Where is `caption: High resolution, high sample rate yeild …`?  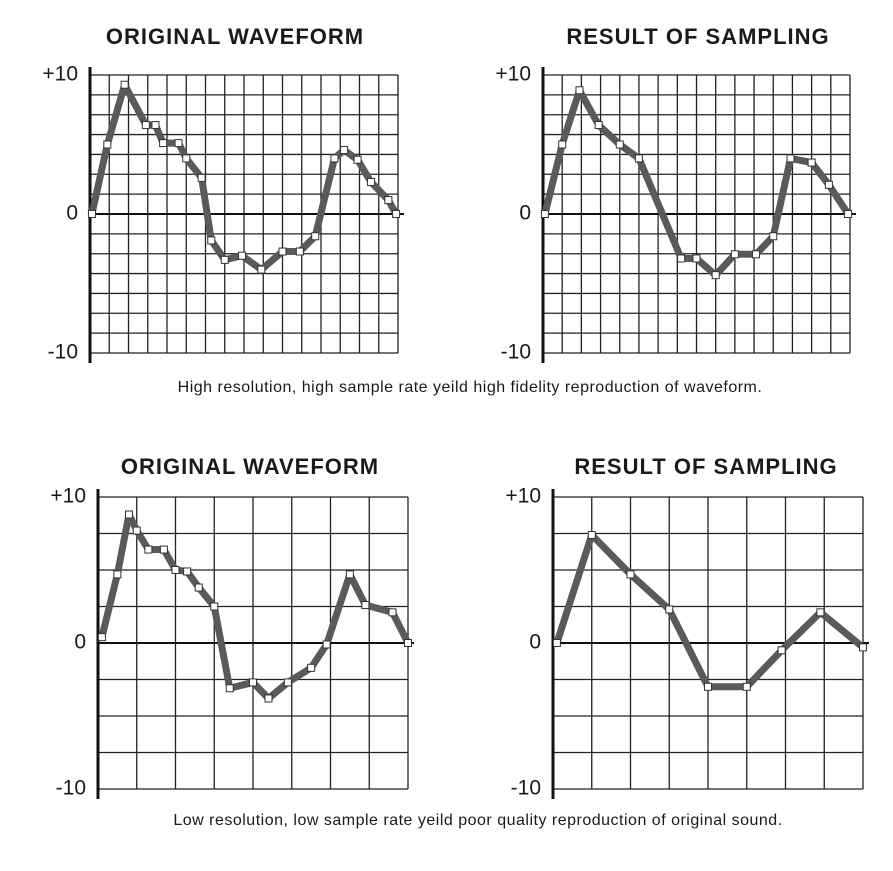
caption: High resolution, high sample rate yeild … is located at coordinates (470, 387).